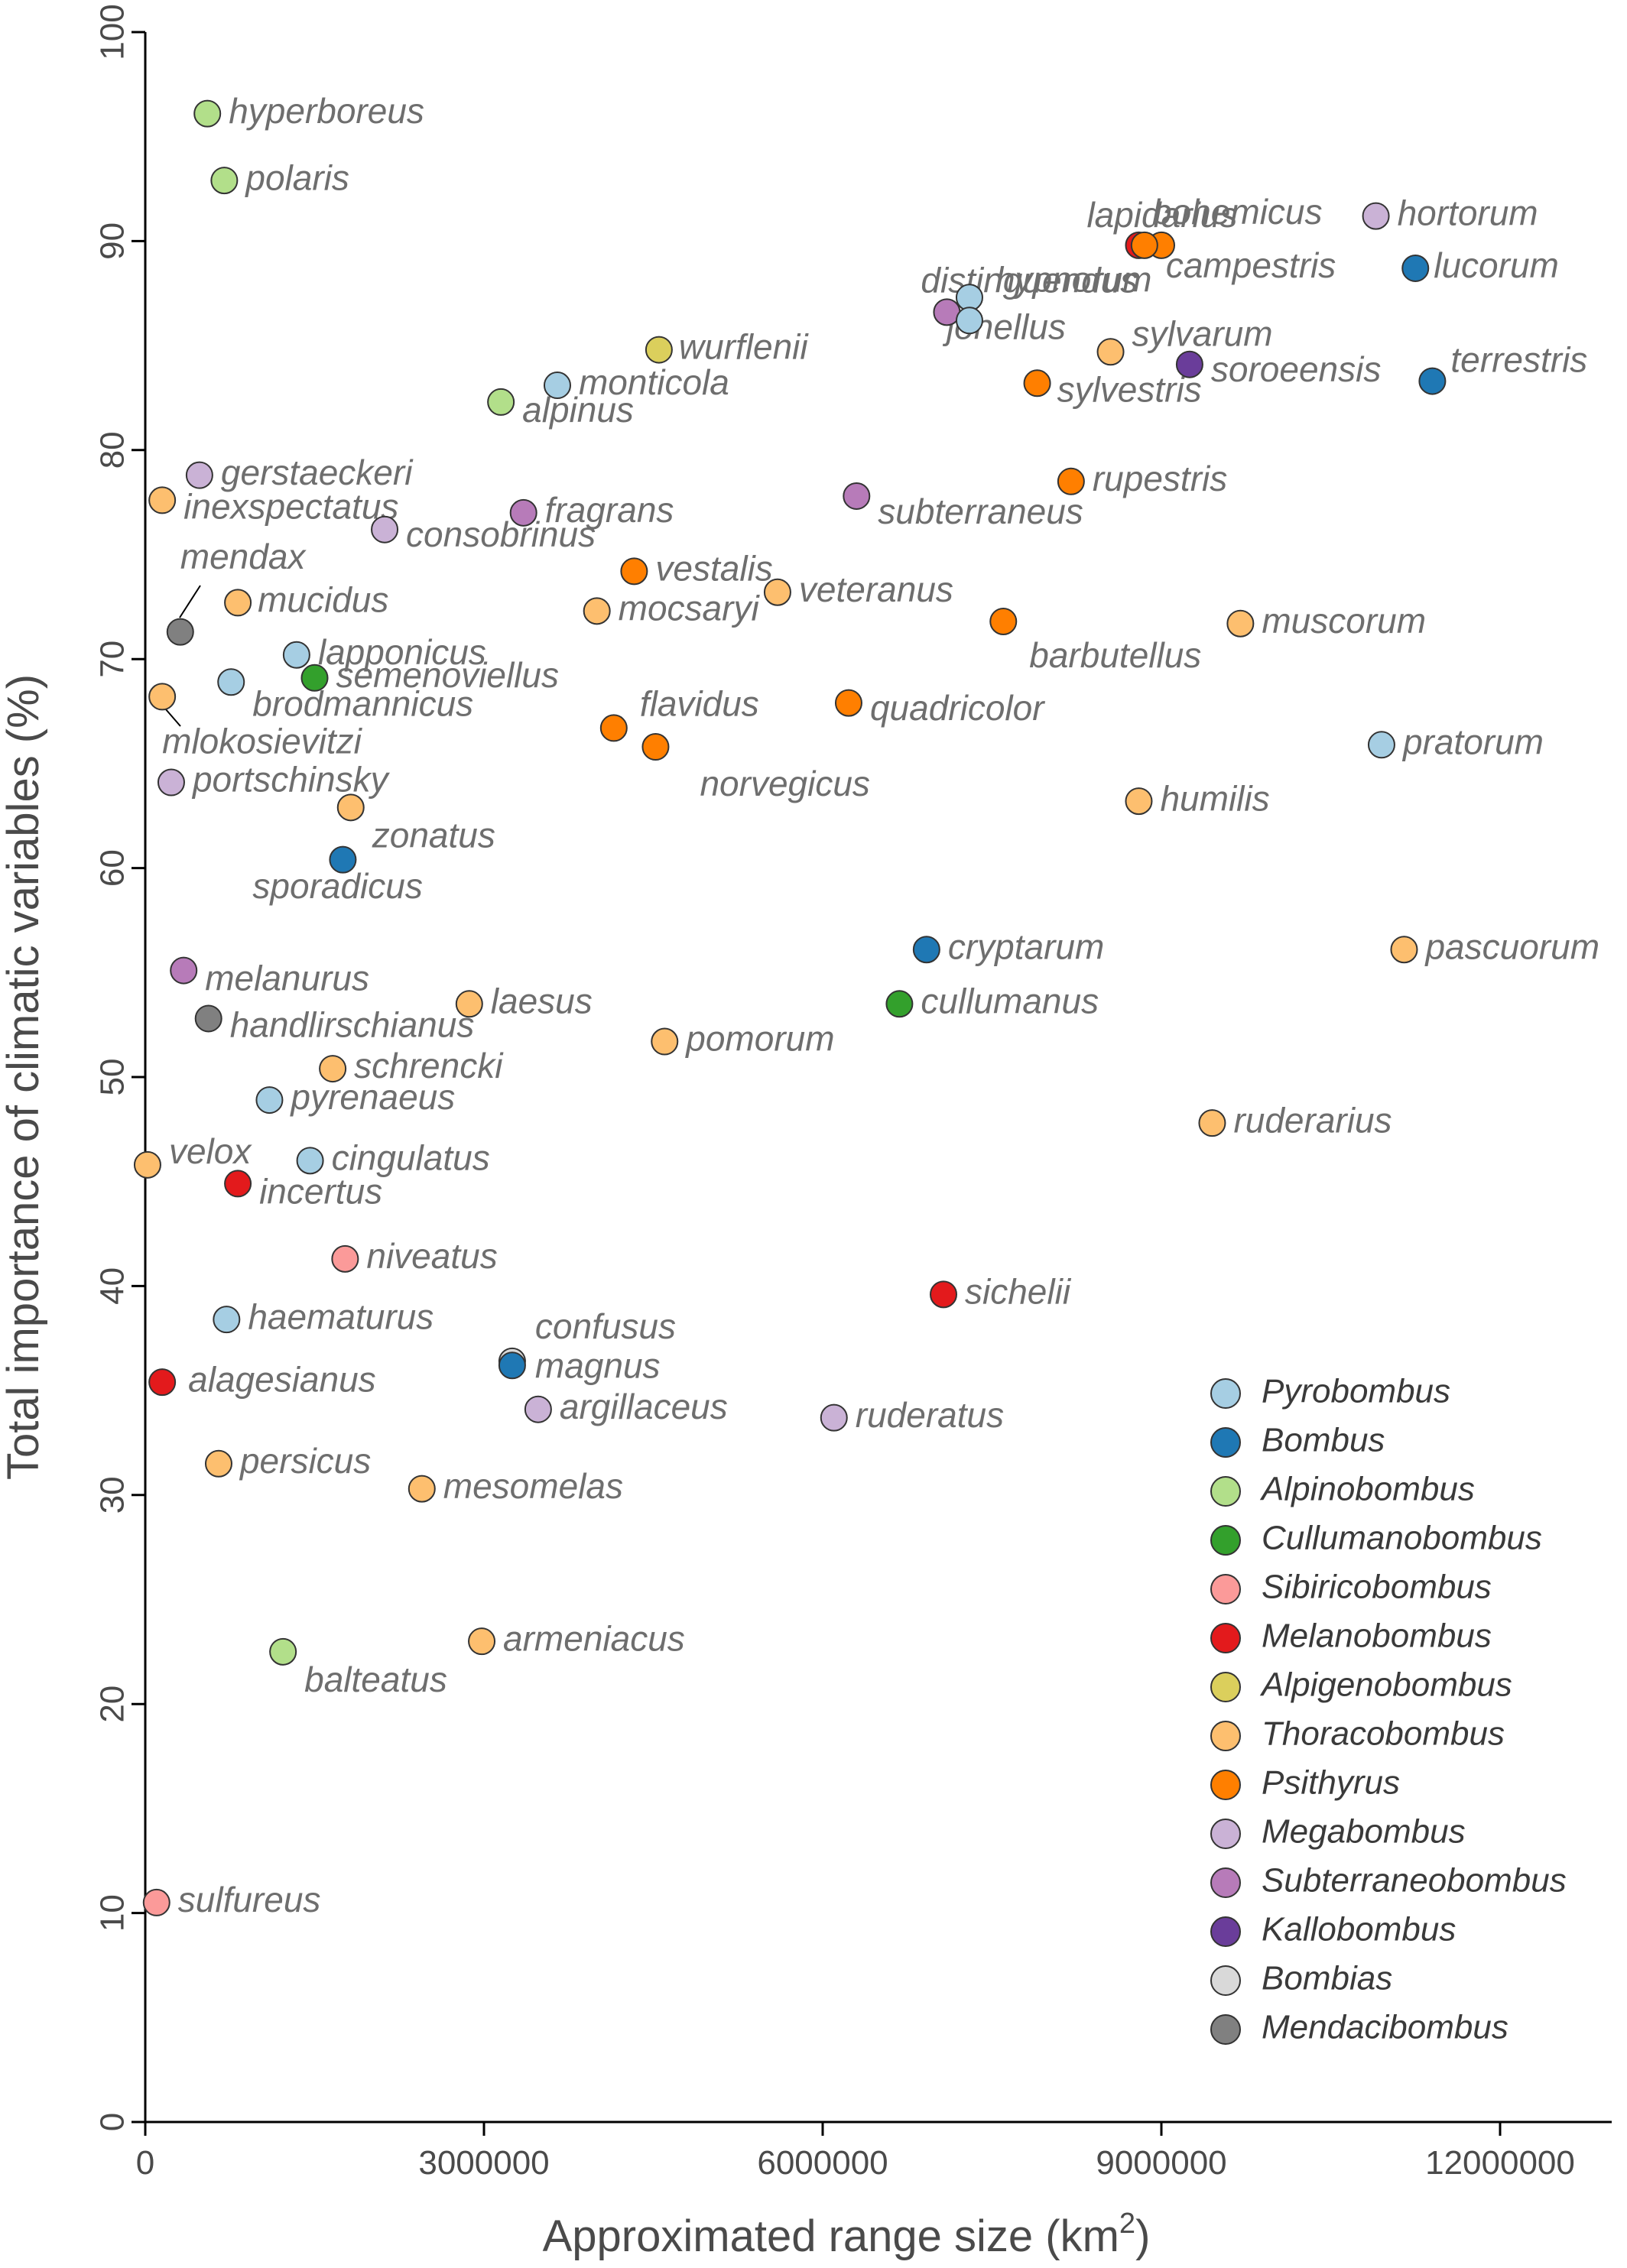  Describe the element at coordinates (713, 569) in the screenshot. I see `point-label-vestalis: vestalis` at that location.